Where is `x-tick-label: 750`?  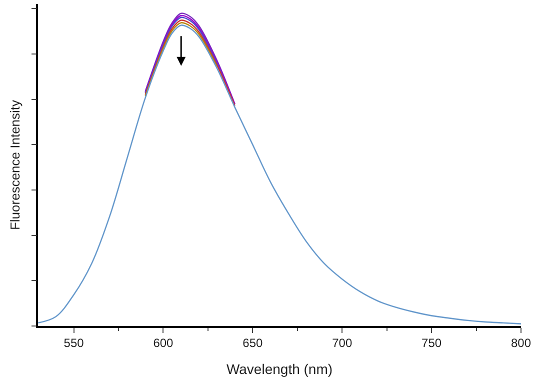 x-tick-label: 750 is located at coordinates (432, 343).